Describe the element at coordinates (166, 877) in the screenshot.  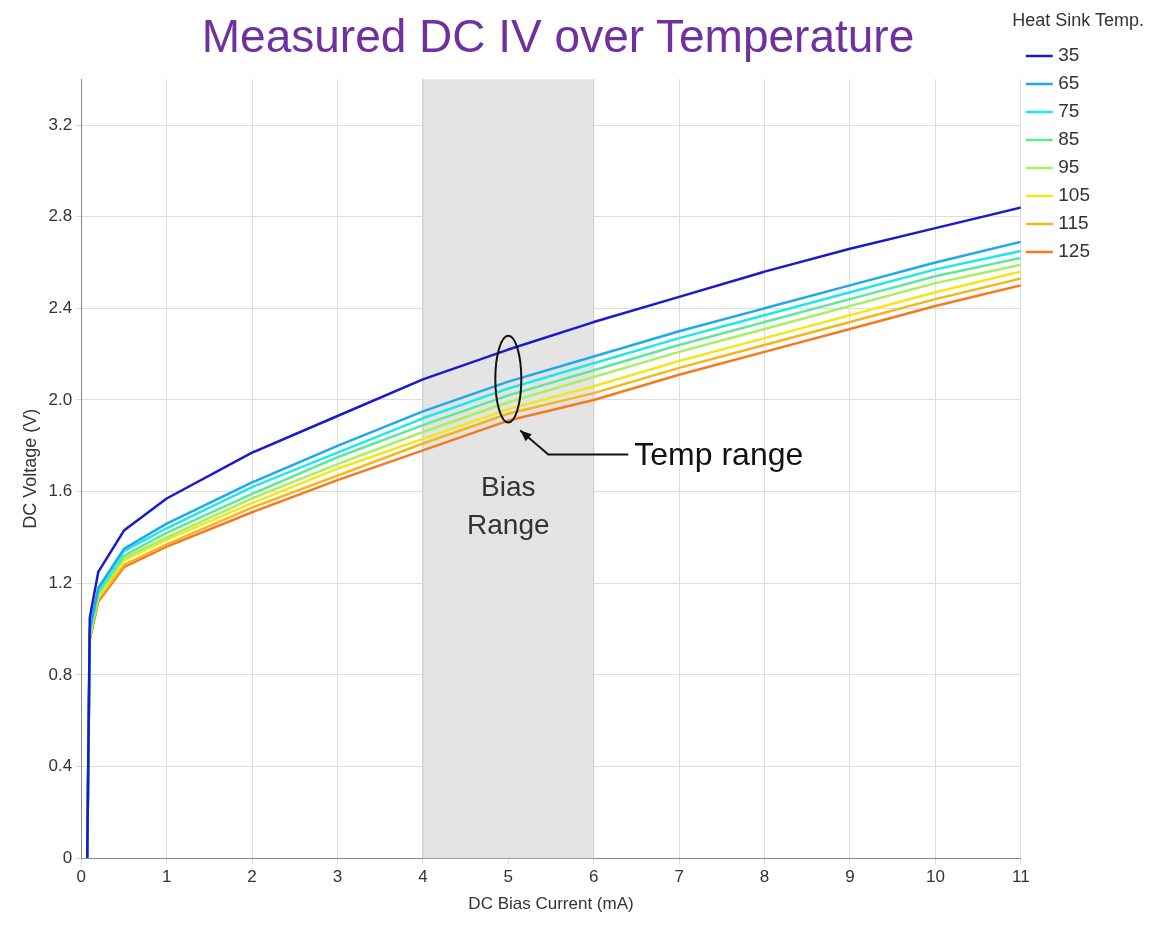
I see `x-tick-label: 1` at that location.